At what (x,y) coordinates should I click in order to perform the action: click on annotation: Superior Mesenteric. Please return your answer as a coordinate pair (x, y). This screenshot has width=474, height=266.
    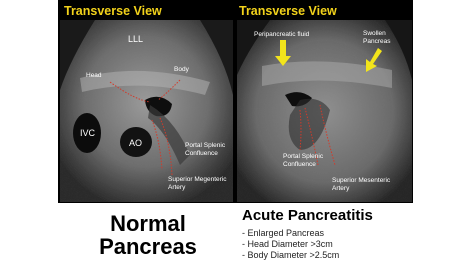
    Looking at the image, I should click on (361, 180).